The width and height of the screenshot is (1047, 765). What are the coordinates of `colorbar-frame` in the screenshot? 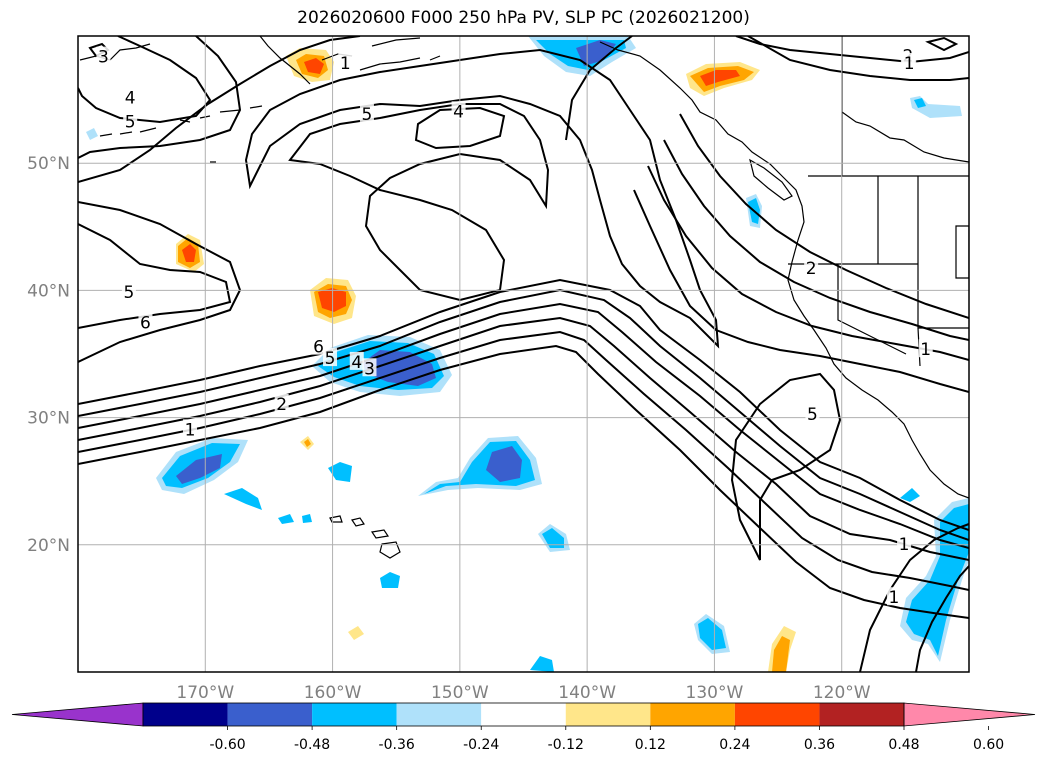 It's located at (523, 714).